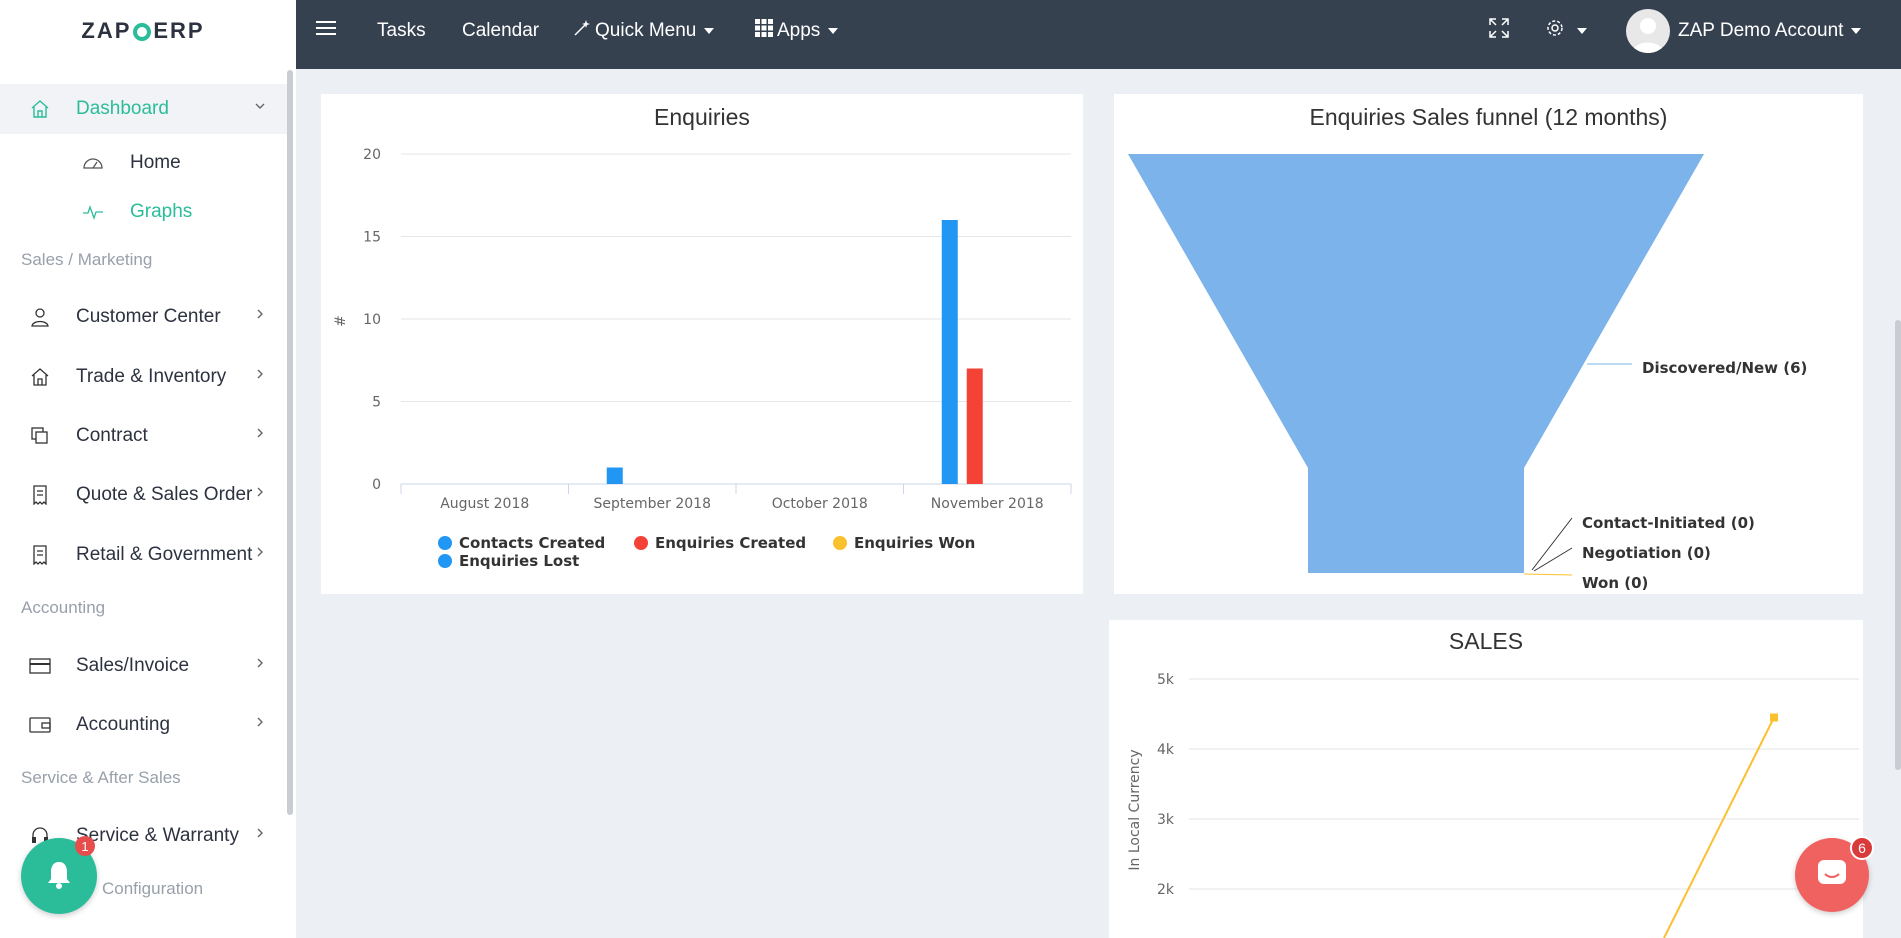 The height and width of the screenshot is (938, 1901). What do you see at coordinates (63, 607) in the screenshot?
I see `section-heading-accounting: Accounting` at bounding box center [63, 607].